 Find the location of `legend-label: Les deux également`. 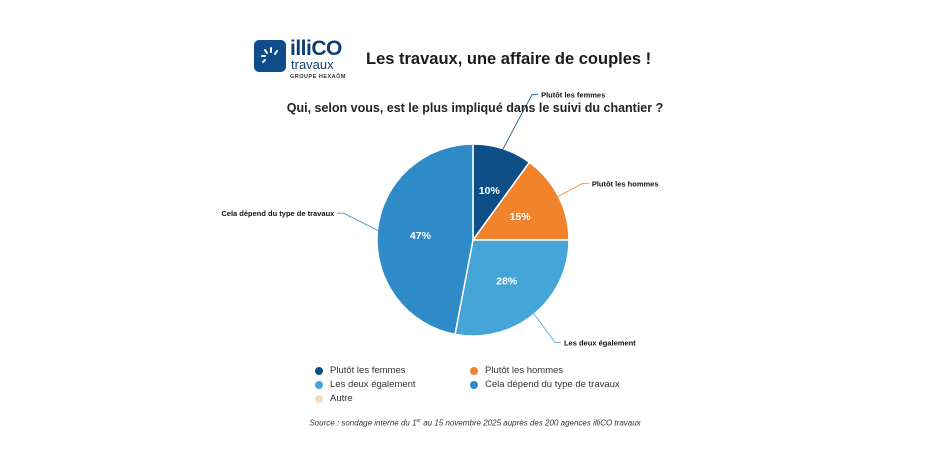

legend-label: Les deux également is located at coordinates (373, 384).